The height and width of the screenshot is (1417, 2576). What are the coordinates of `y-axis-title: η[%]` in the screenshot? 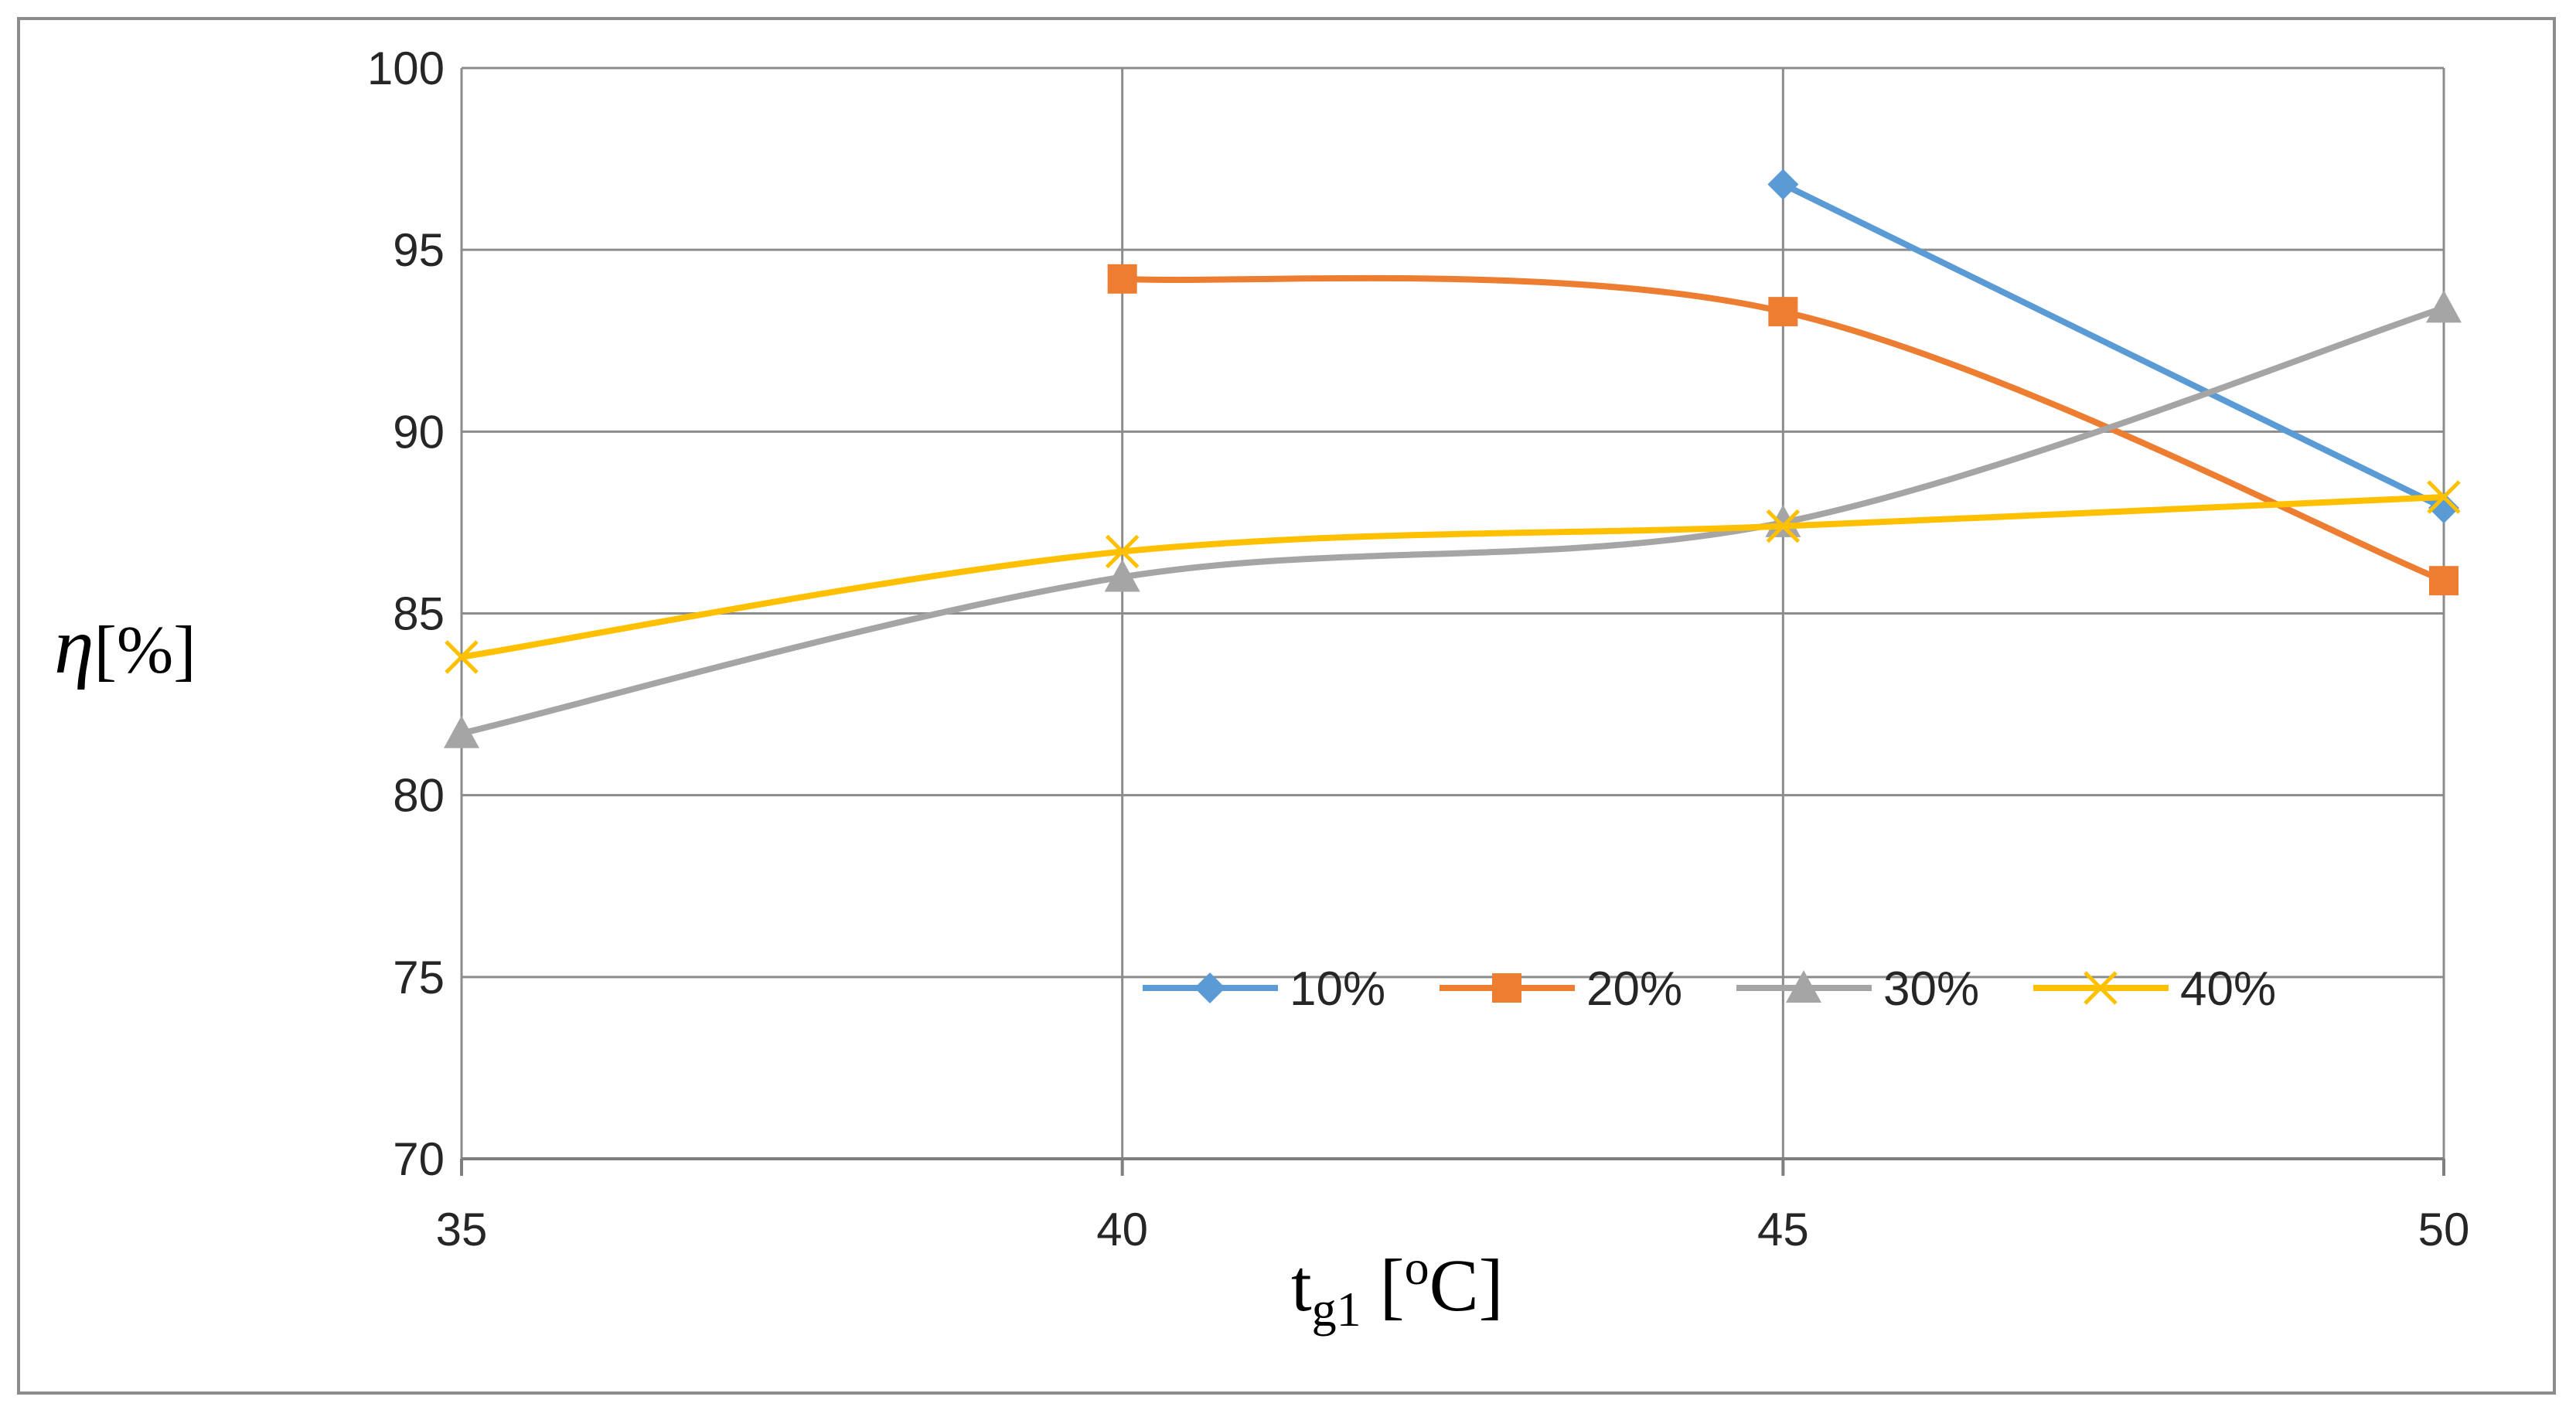 It's located at (125, 645).